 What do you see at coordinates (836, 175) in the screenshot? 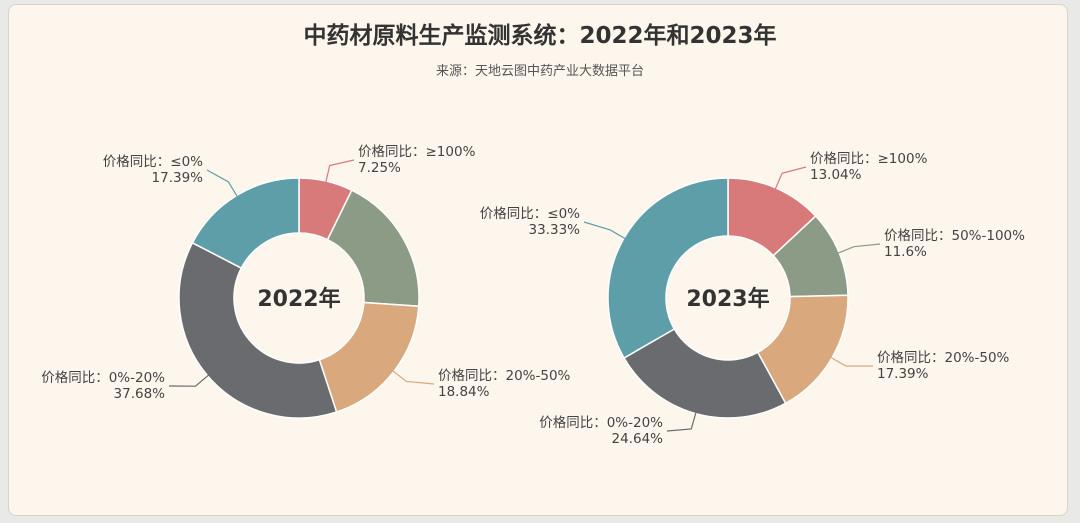
I see `donut-2-value-ge100: 13.04%` at bounding box center [836, 175].